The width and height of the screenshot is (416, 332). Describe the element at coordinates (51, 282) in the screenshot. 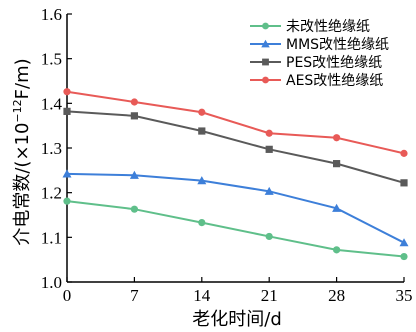

I see `y-tick-label: 1.0` at that location.